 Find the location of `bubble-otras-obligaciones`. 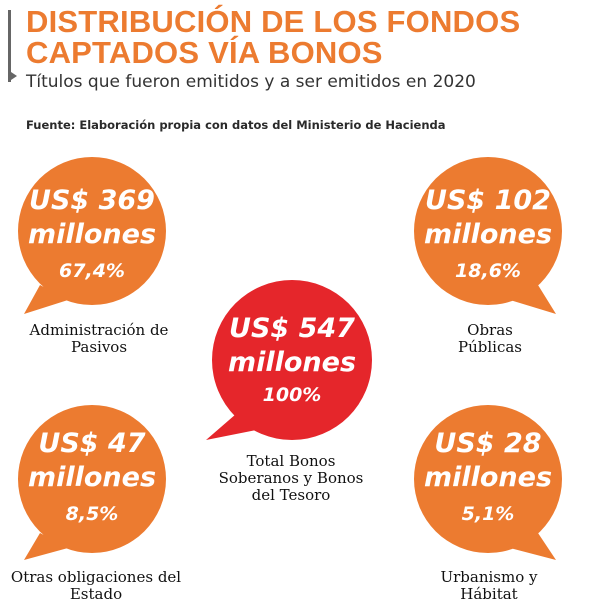

bubble-otras-obligaciones is located at coordinates (92, 482).